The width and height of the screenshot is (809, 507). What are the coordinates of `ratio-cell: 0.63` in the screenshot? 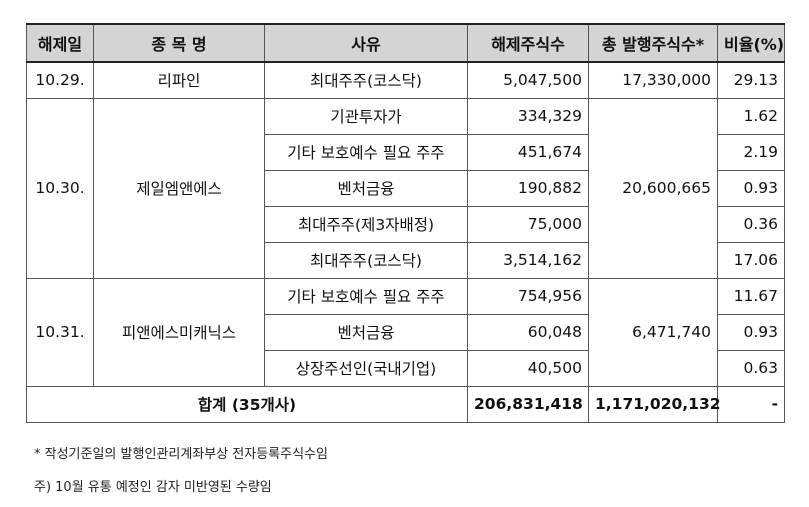 It's located at (751, 368).